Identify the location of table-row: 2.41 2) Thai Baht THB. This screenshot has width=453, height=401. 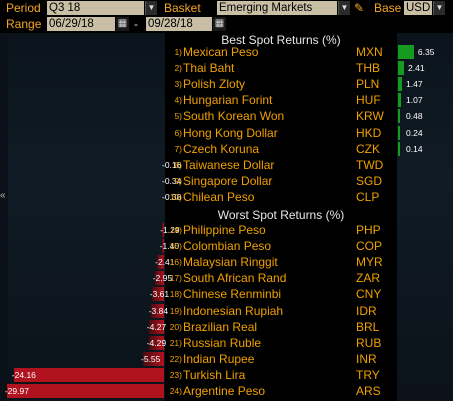
(226, 68).